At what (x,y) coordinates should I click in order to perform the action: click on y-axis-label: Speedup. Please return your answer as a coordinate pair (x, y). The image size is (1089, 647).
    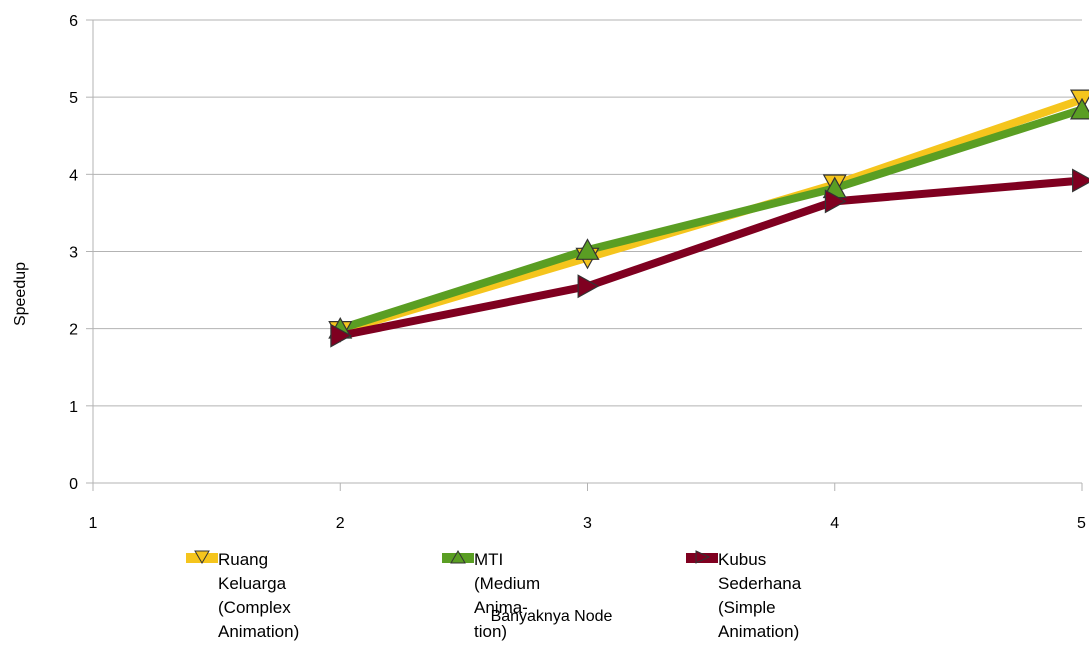
    Looking at the image, I should click on (20, 294).